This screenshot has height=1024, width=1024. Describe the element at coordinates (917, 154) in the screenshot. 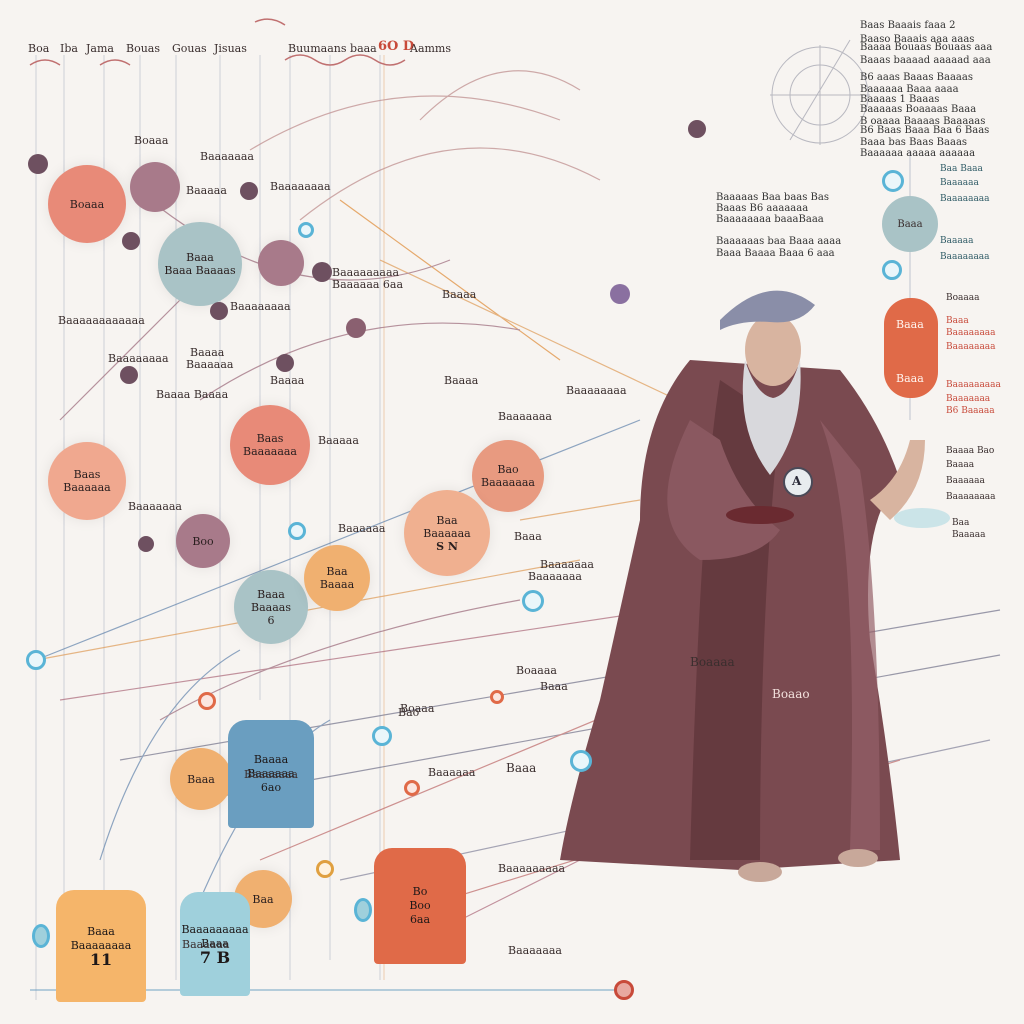

I see `list-item: Baaaaaa aaaaa aaaaaa` at that location.